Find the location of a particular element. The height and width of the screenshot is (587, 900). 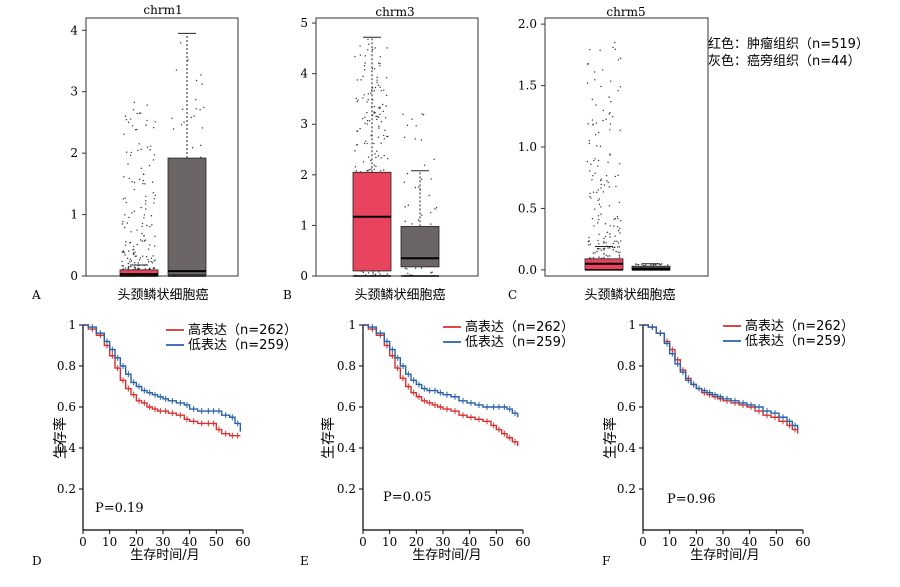

y-tick-label: 0.4 is located at coordinates (346, 448).